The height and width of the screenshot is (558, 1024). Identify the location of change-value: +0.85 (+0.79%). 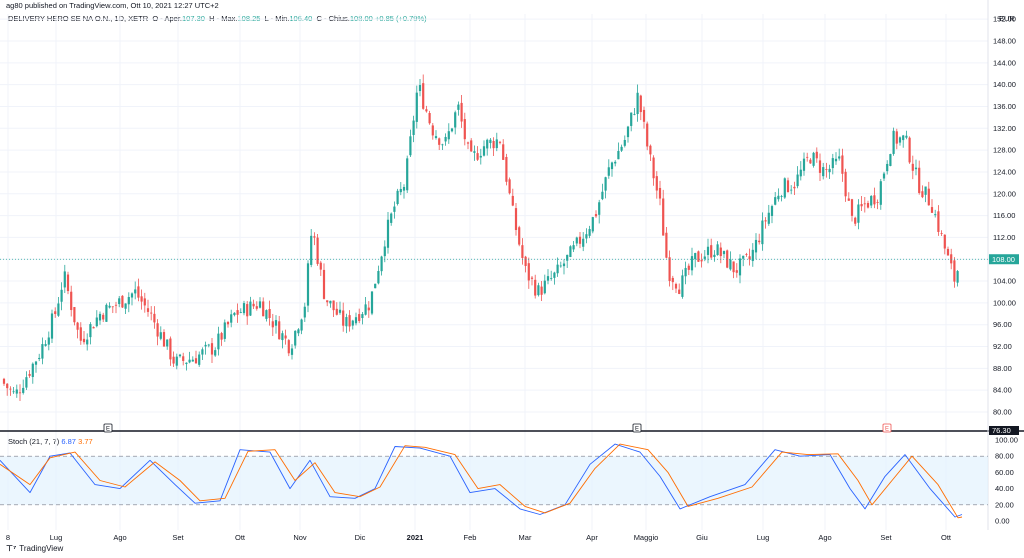
(400, 18).